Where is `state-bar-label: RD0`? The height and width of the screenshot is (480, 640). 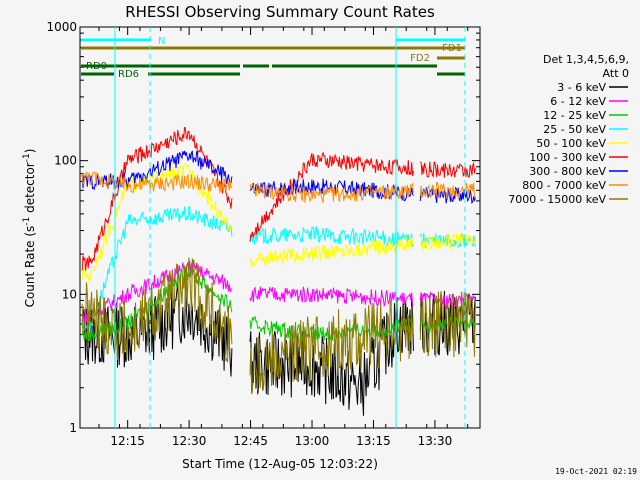 state-bar-label: RD0 is located at coordinates (96, 66).